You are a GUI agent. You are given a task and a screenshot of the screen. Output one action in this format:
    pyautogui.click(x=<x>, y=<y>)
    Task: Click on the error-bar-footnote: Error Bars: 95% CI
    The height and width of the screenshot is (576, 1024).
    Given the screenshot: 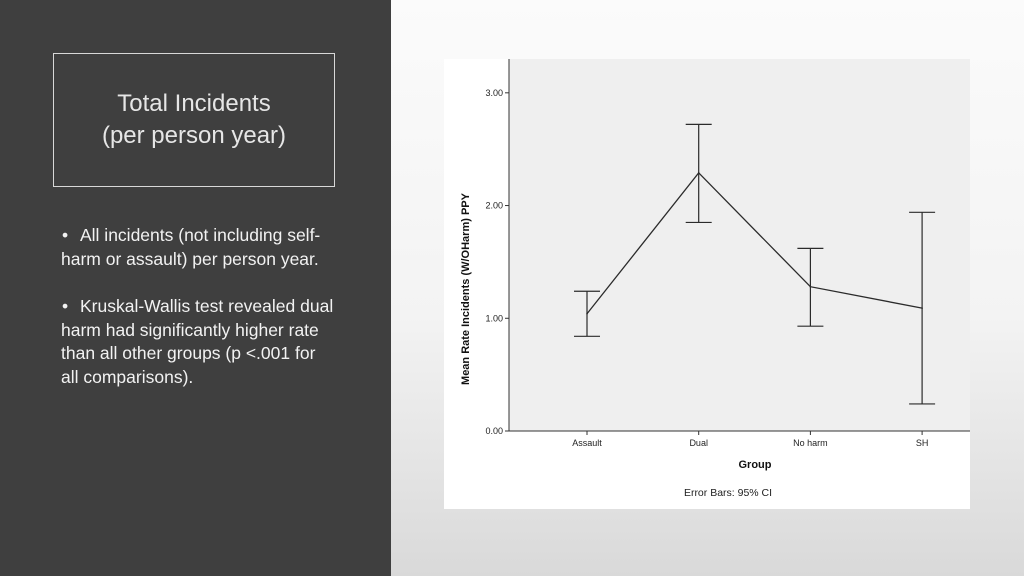 What is the action you would take?
    pyautogui.click(x=728, y=493)
    